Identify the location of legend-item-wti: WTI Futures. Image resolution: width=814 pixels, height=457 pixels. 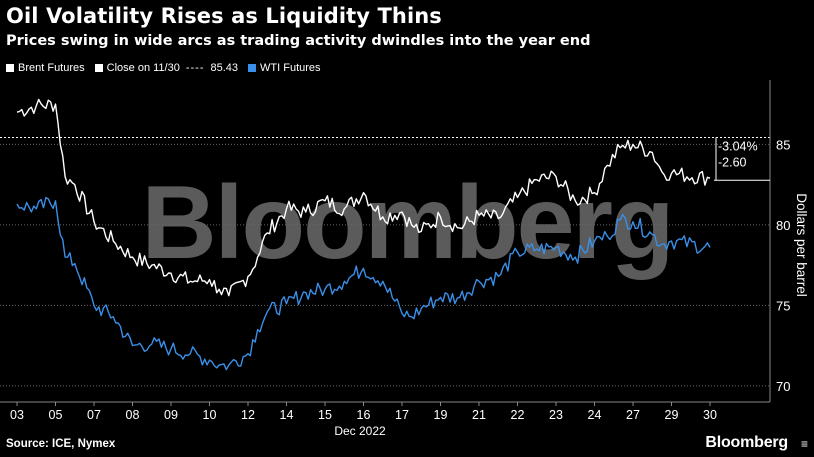
(284, 68).